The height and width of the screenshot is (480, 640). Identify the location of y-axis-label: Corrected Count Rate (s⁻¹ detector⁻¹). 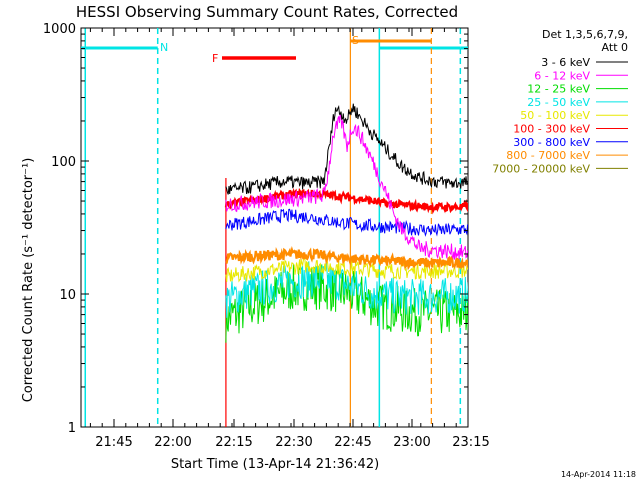
(28, 280).